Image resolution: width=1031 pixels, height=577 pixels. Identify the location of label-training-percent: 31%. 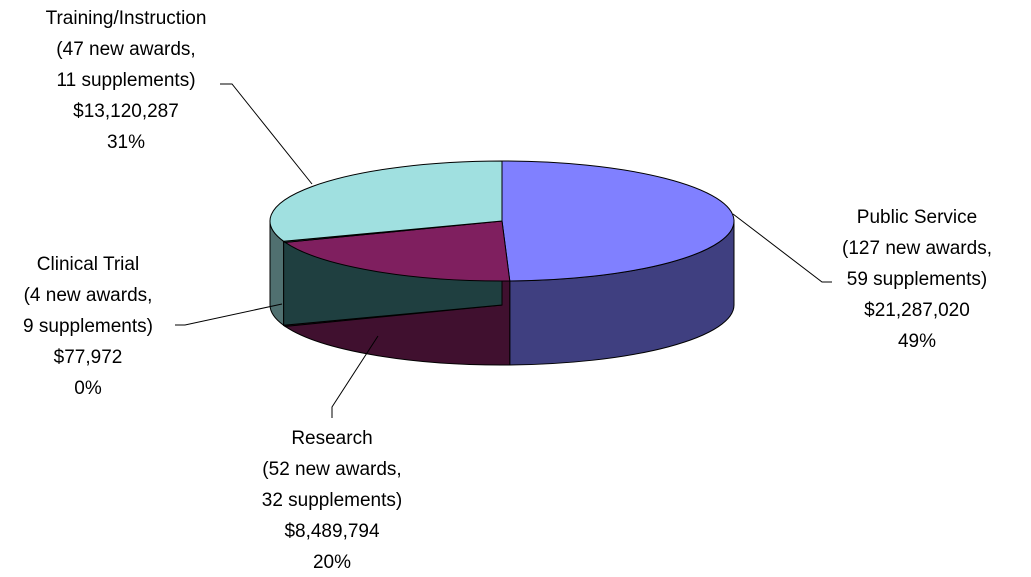
(126, 142).